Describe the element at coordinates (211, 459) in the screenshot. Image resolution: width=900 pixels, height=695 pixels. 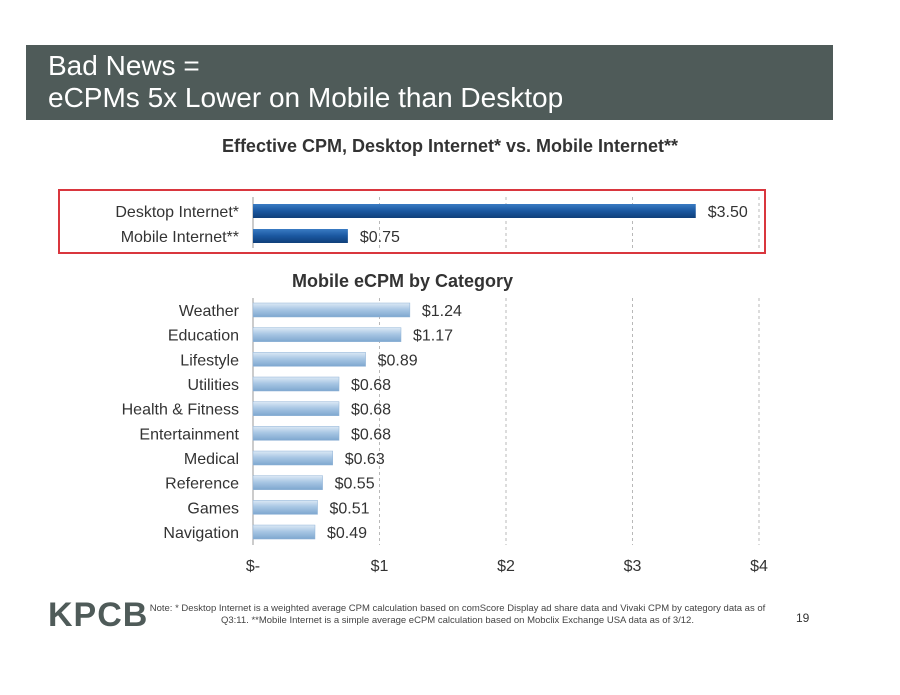
I see `chart2-category-label-6: Medical` at that location.